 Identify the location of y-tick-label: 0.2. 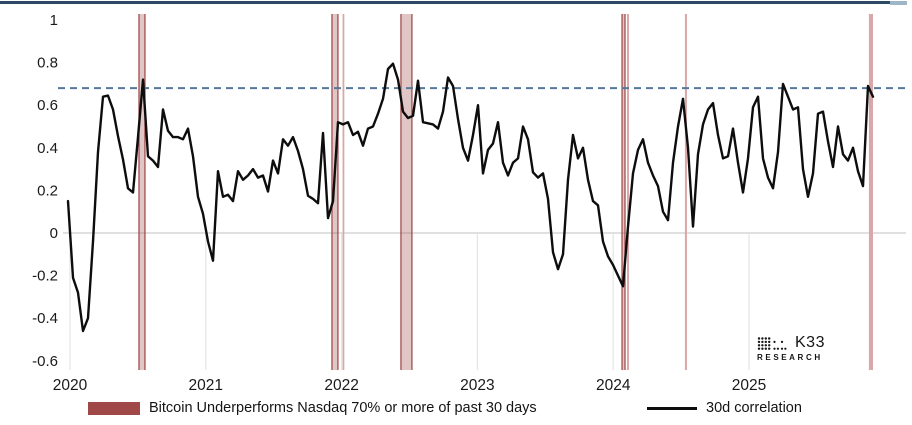
(47, 190).